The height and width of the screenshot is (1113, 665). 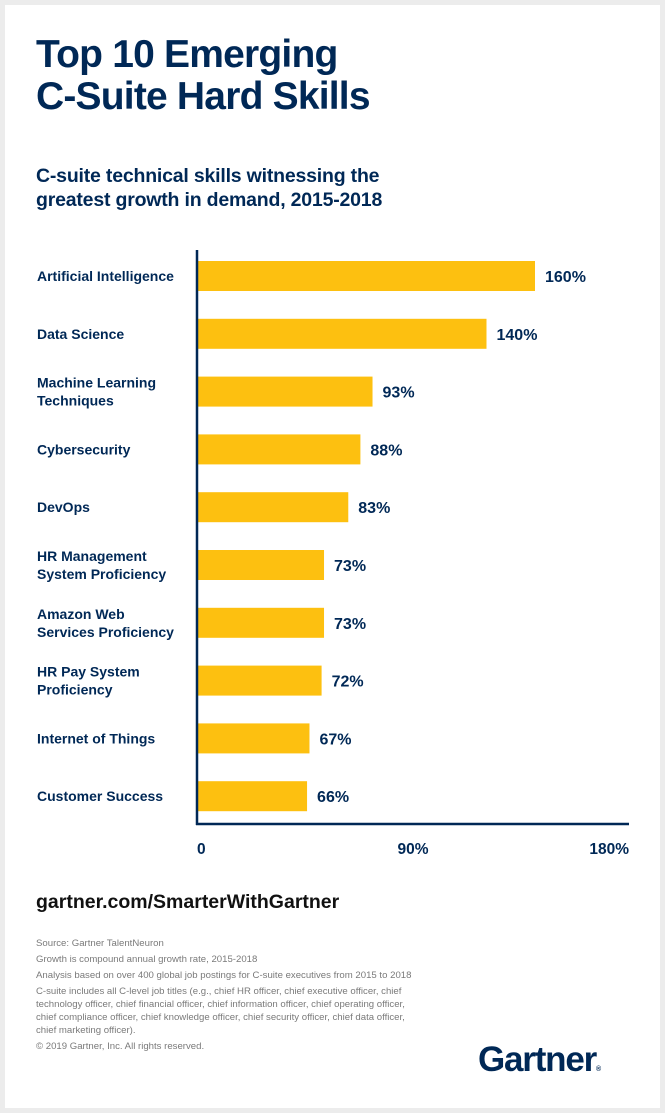 I want to click on footnote-source: Source: Gartner TalentNeuron, so click(x=100, y=943).